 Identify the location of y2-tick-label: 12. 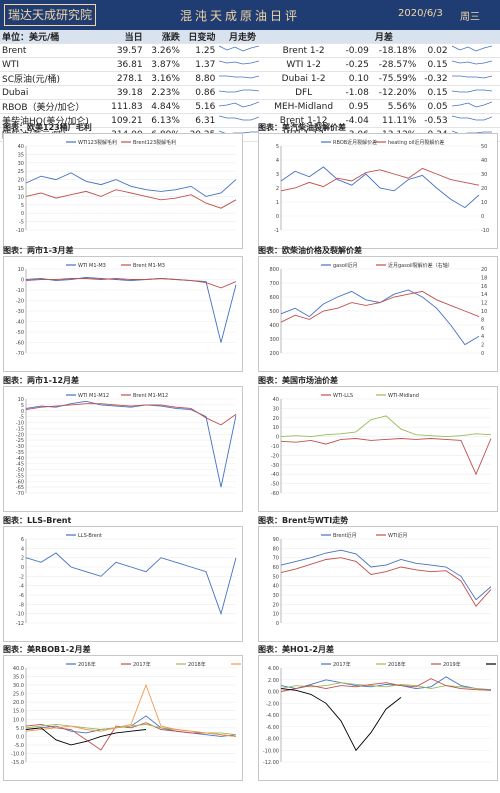
(484, 304).